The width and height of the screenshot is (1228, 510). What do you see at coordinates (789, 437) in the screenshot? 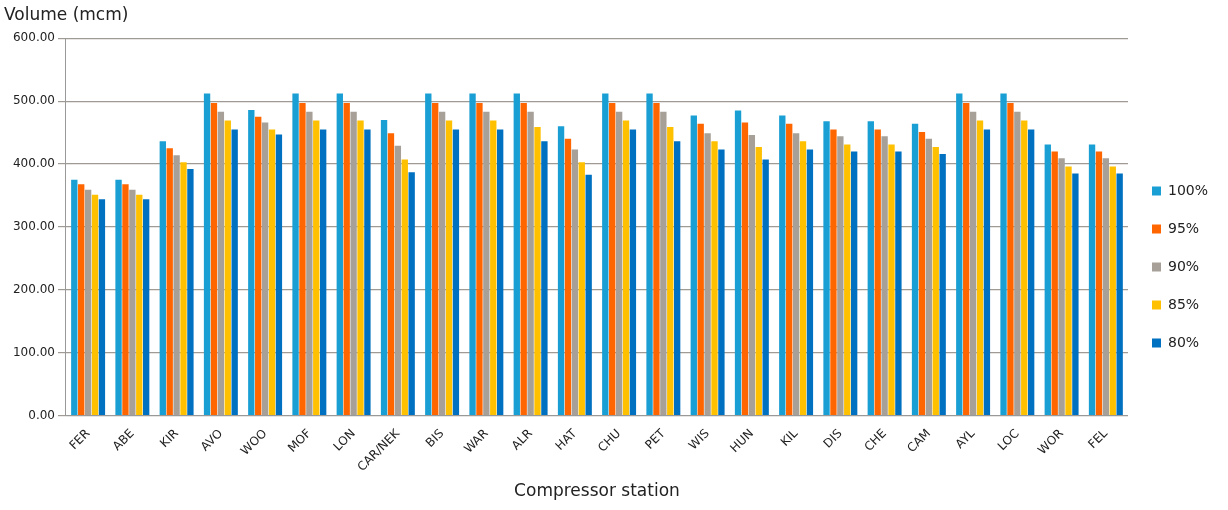
I see `x-tick-label: KIL` at bounding box center [789, 437].